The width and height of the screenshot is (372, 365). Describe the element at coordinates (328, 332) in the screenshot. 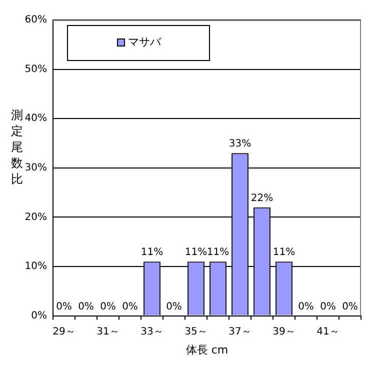

I see `x-tick-label: 41～` at that location.